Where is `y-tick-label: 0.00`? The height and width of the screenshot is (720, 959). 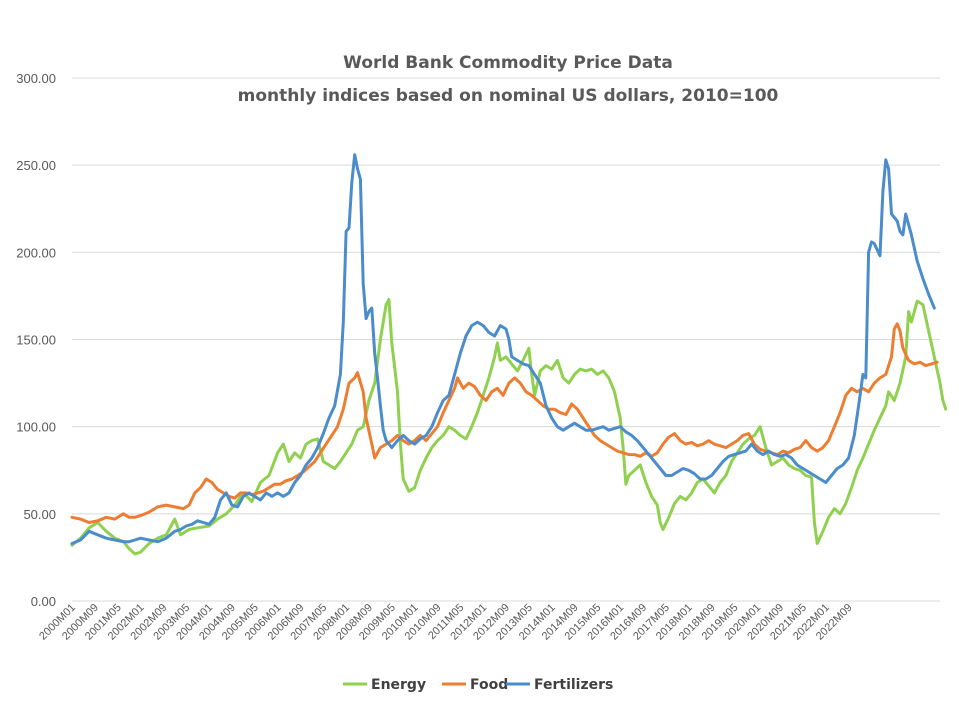 y-tick-label: 0.00 is located at coordinates (43, 601).